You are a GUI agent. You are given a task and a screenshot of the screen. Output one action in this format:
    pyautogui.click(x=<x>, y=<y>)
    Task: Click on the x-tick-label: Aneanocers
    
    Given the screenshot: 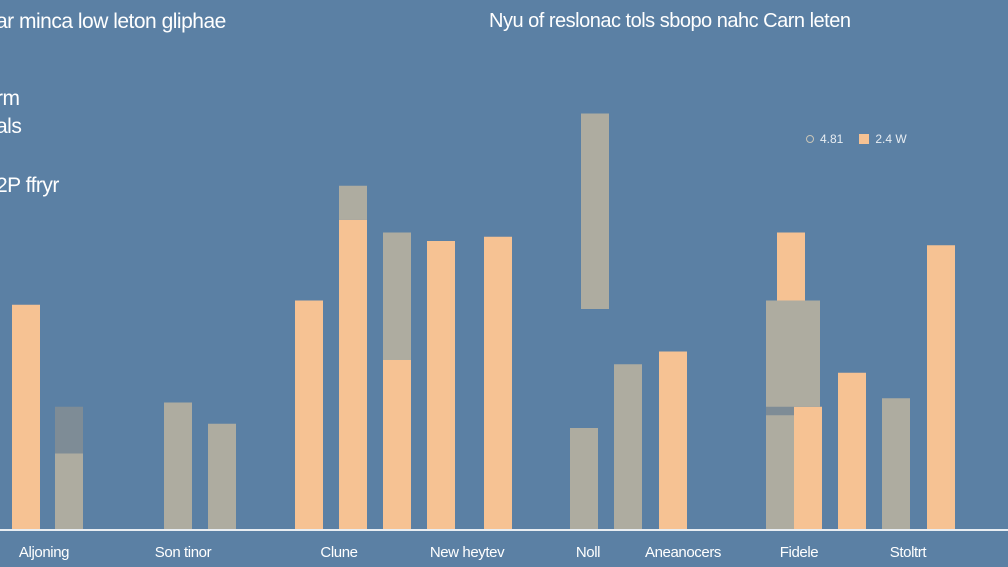 What is the action you would take?
    pyautogui.click(x=683, y=552)
    